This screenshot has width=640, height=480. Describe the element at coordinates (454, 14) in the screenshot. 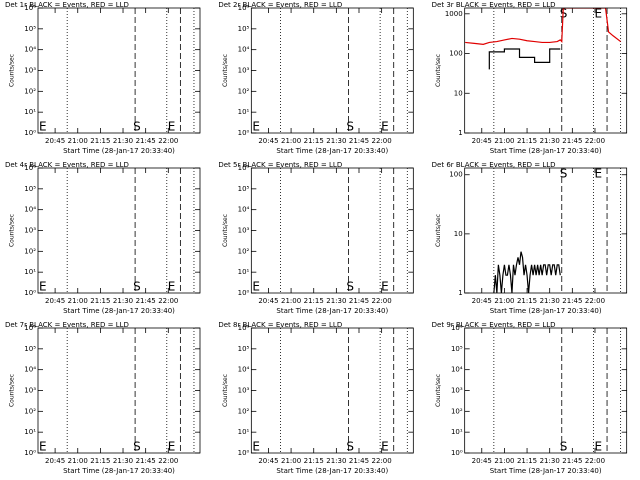

I see `y-tick-label: 1000` at that location.